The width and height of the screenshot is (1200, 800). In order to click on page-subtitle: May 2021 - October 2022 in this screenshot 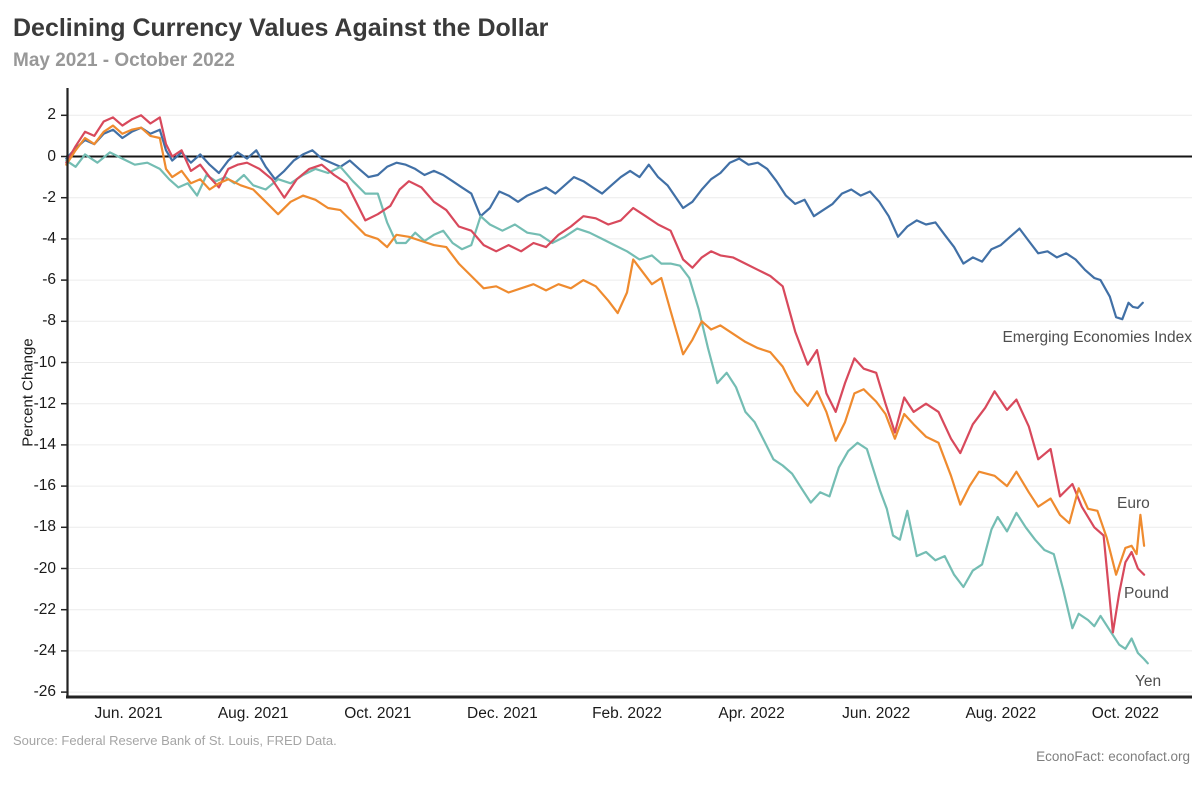, I will do `click(124, 60)`.